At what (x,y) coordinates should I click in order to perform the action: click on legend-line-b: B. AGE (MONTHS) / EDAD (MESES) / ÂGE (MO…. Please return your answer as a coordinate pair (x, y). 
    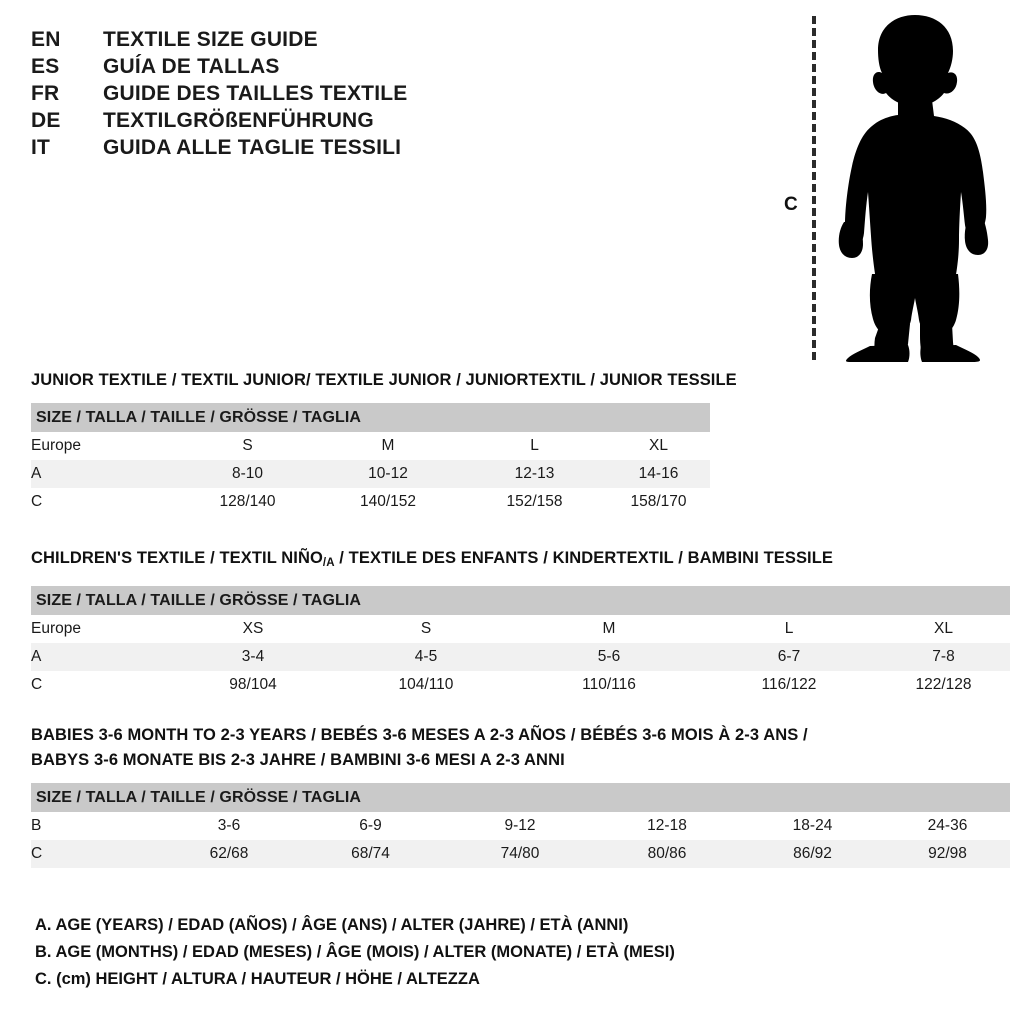
    Looking at the image, I should click on (355, 952).